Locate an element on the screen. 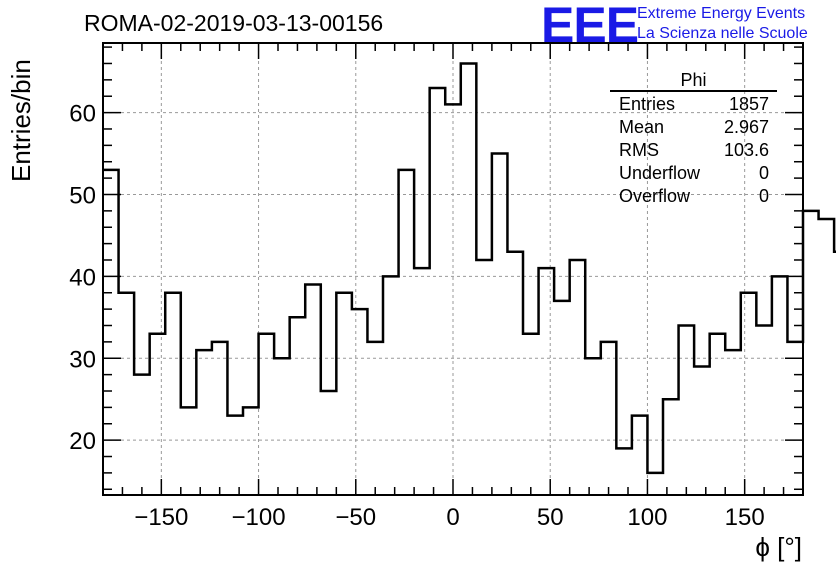 This screenshot has width=836, height=572. stats-title: Phi is located at coordinates (693, 80).